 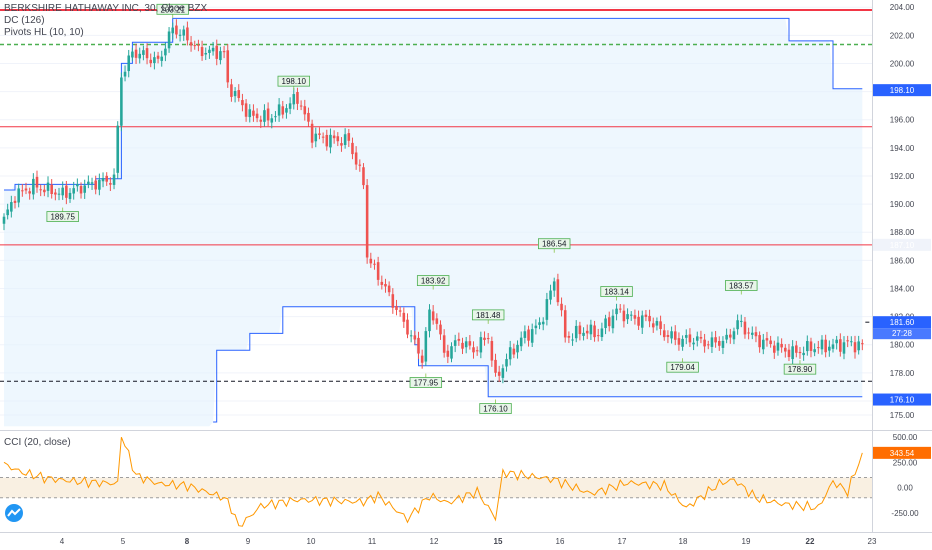 I want to click on price-tick-label: 184.00, so click(x=902, y=288).